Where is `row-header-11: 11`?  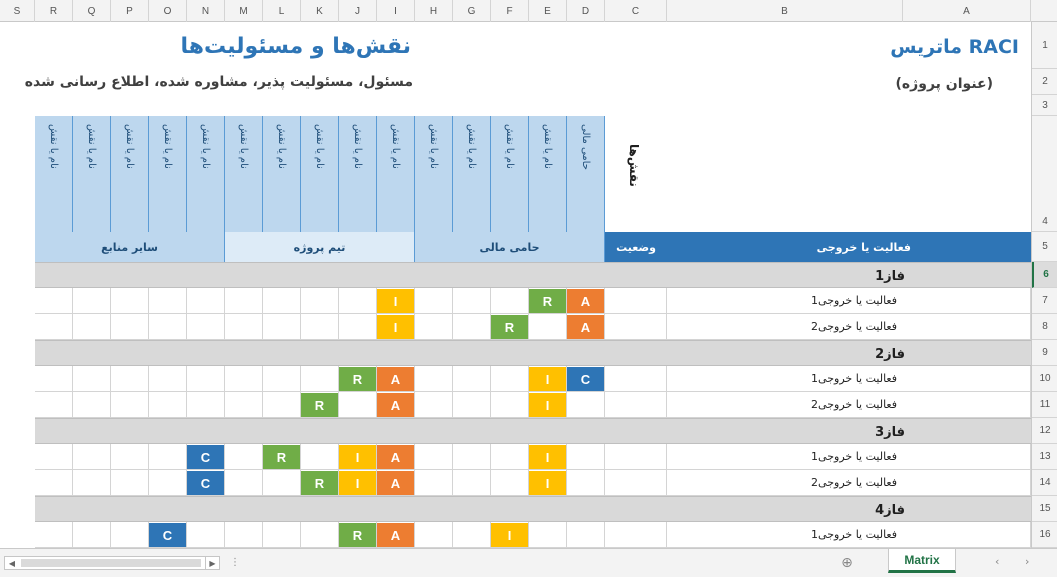
row-header-11: 11 is located at coordinates (1044, 405).